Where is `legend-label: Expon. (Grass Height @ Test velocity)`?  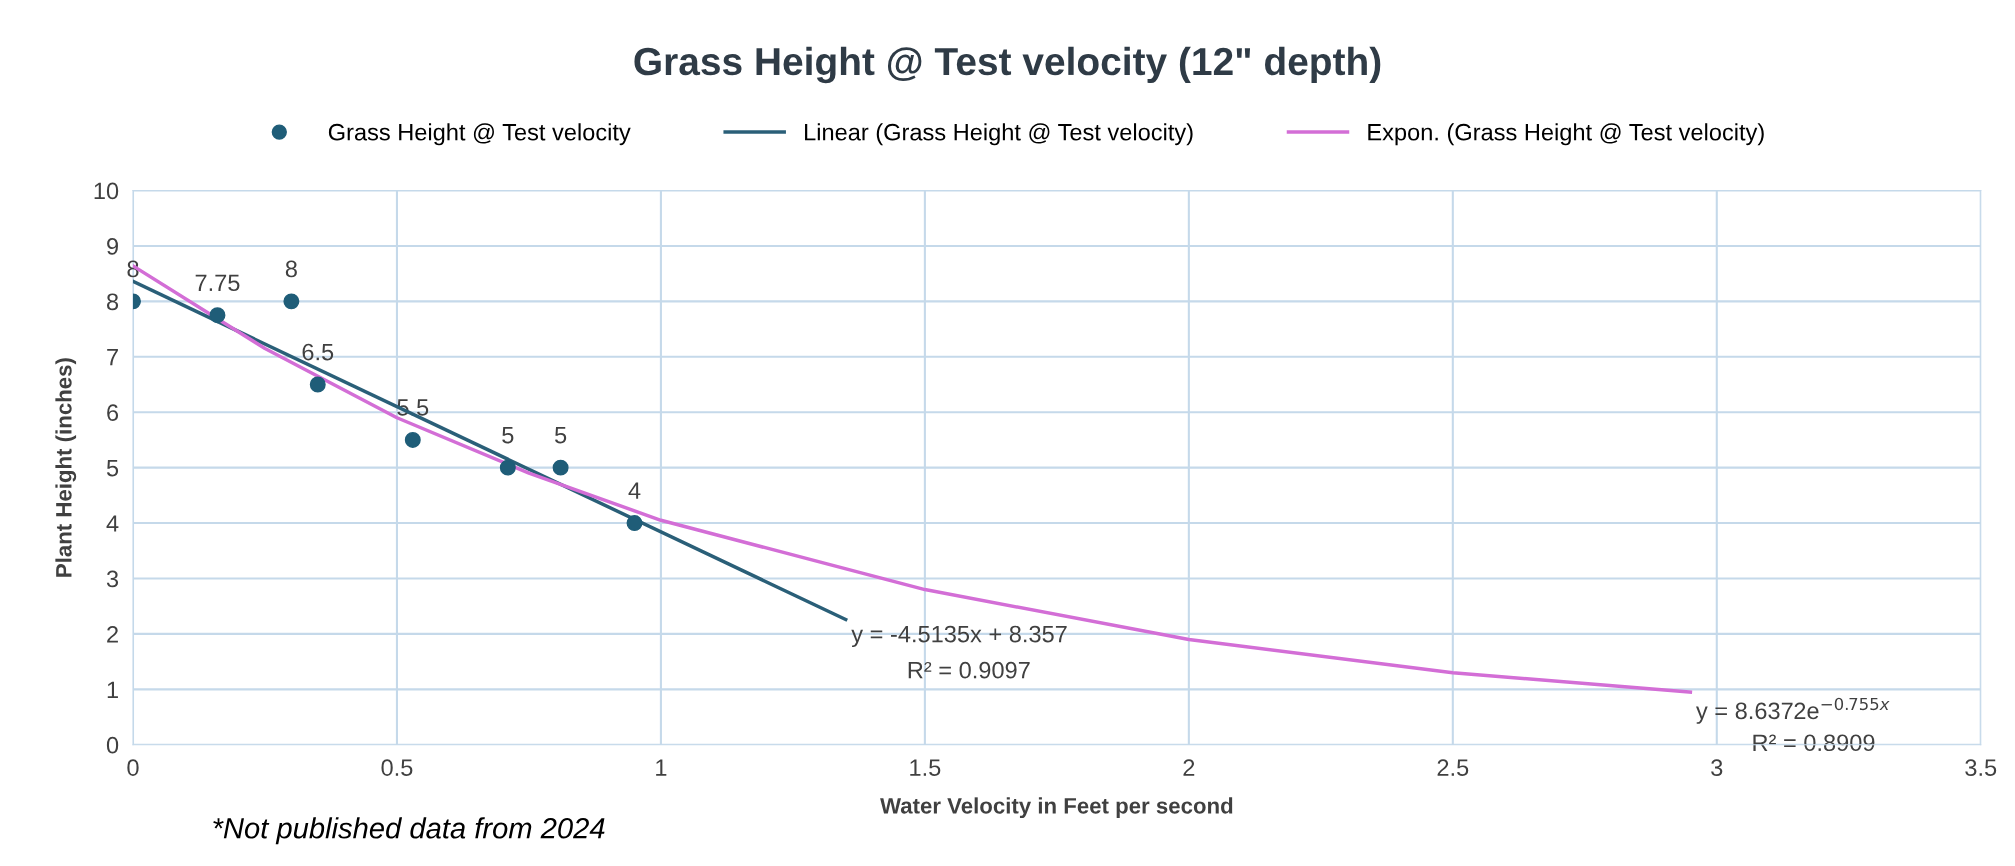 legend-label: Expon. (Grass Height @ Test velocity) is located at coordinates (1566, 134).